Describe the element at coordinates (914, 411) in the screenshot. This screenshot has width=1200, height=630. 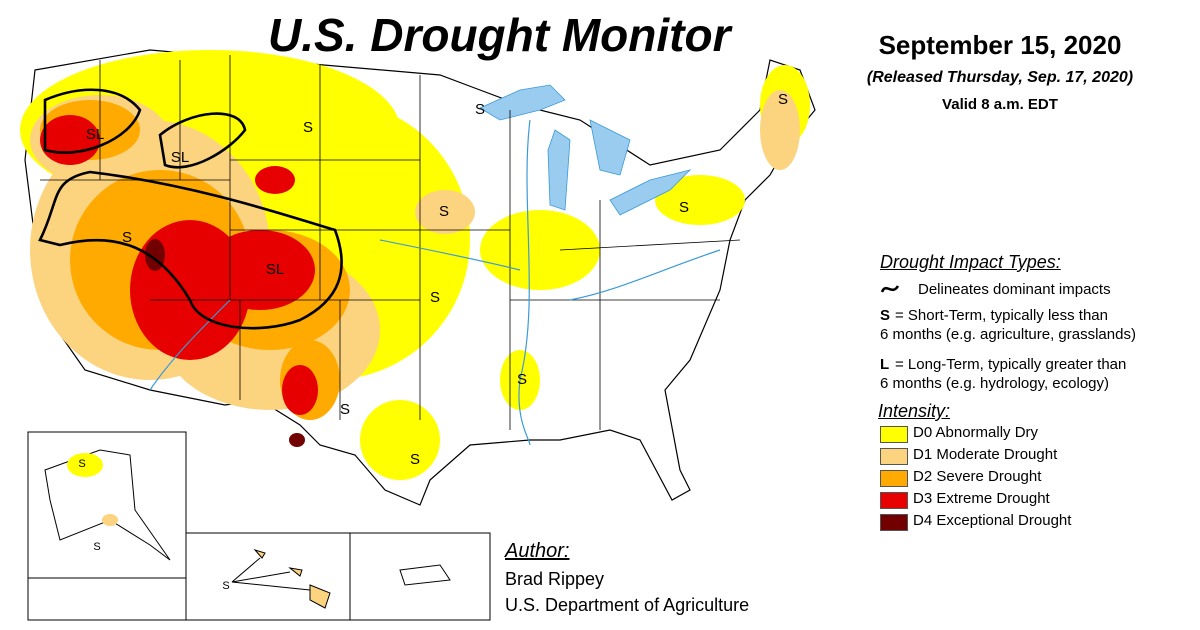
I see `intensity-heading: Intensity:` at that location.